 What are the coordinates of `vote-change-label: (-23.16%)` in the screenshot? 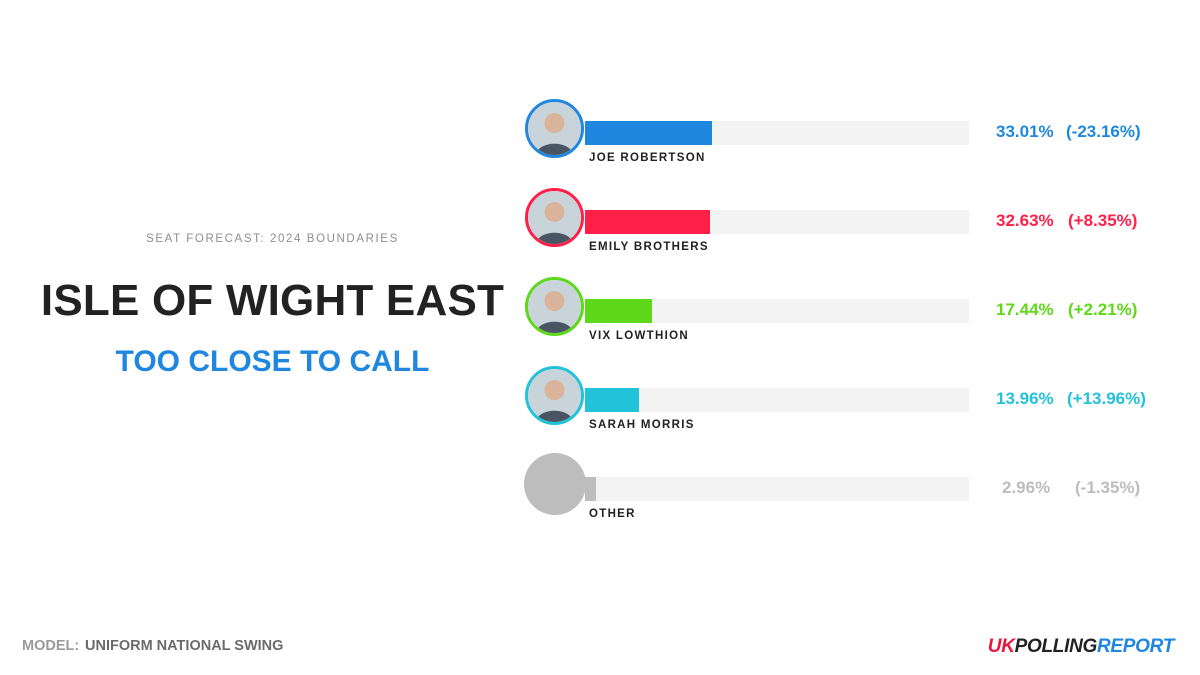 It's located at (1103, 131).